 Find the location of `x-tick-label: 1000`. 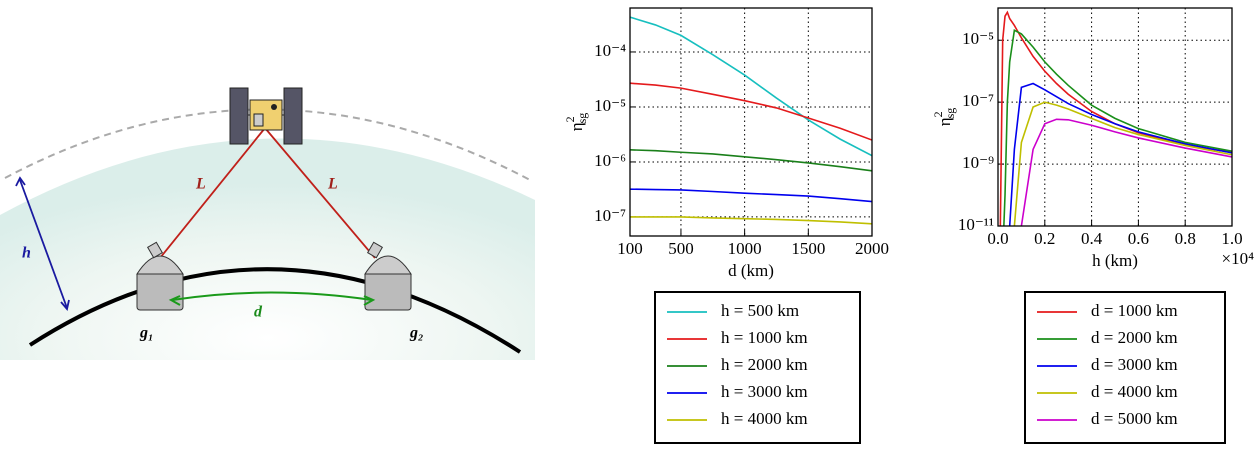

x-tick-label: 1000 is located at coordinates (745, 248).